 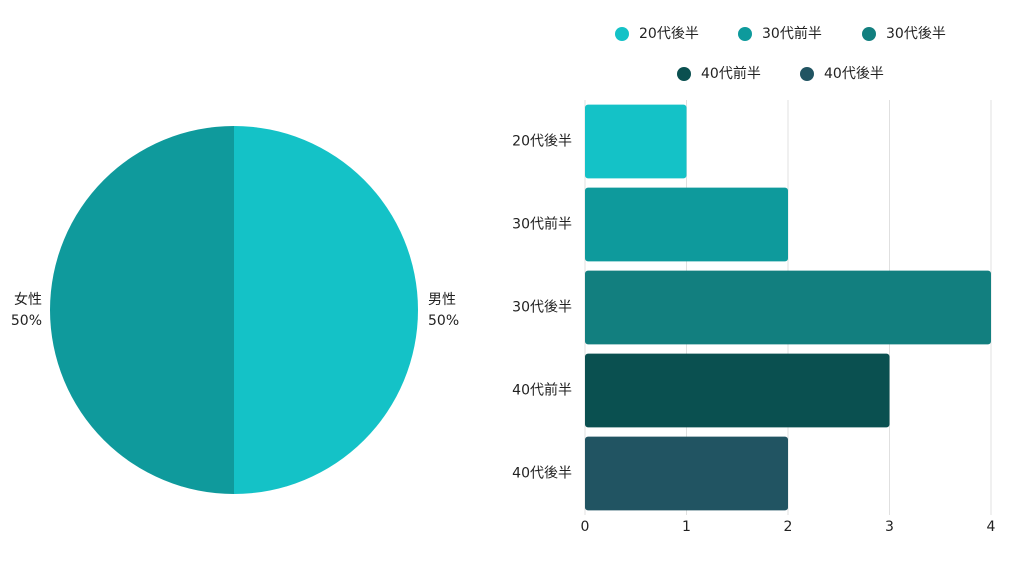 I want to click on legend-label: 40代後半, so click(x=854, y=74).